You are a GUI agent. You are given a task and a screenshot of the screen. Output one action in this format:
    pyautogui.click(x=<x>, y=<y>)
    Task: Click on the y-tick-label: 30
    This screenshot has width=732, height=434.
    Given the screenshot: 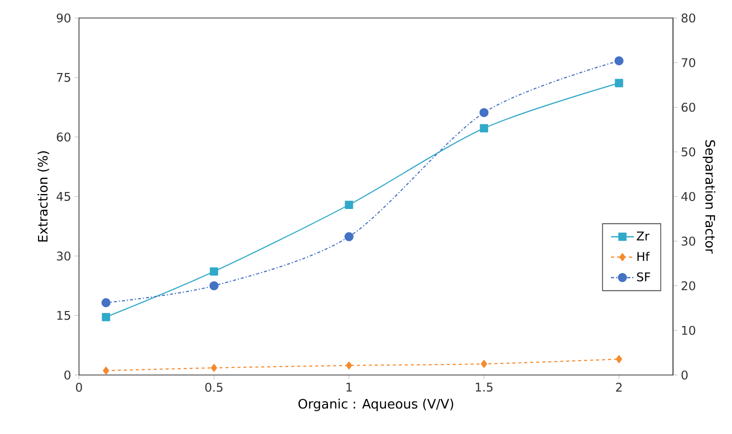 What is the action you would take?
    pyautogui.click(x=63, y=256)
    